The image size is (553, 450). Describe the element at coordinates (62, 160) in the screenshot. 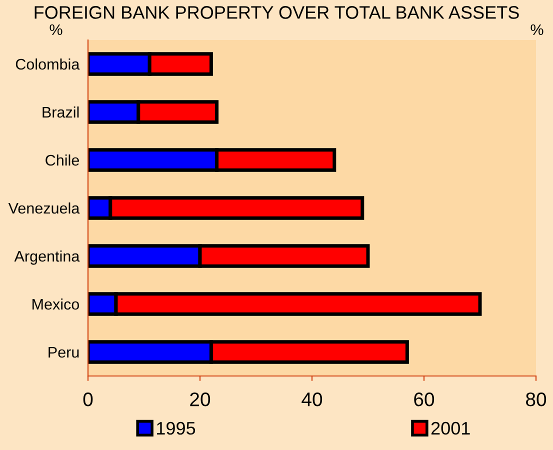

I see `y-tick-label: Chile` at that location.